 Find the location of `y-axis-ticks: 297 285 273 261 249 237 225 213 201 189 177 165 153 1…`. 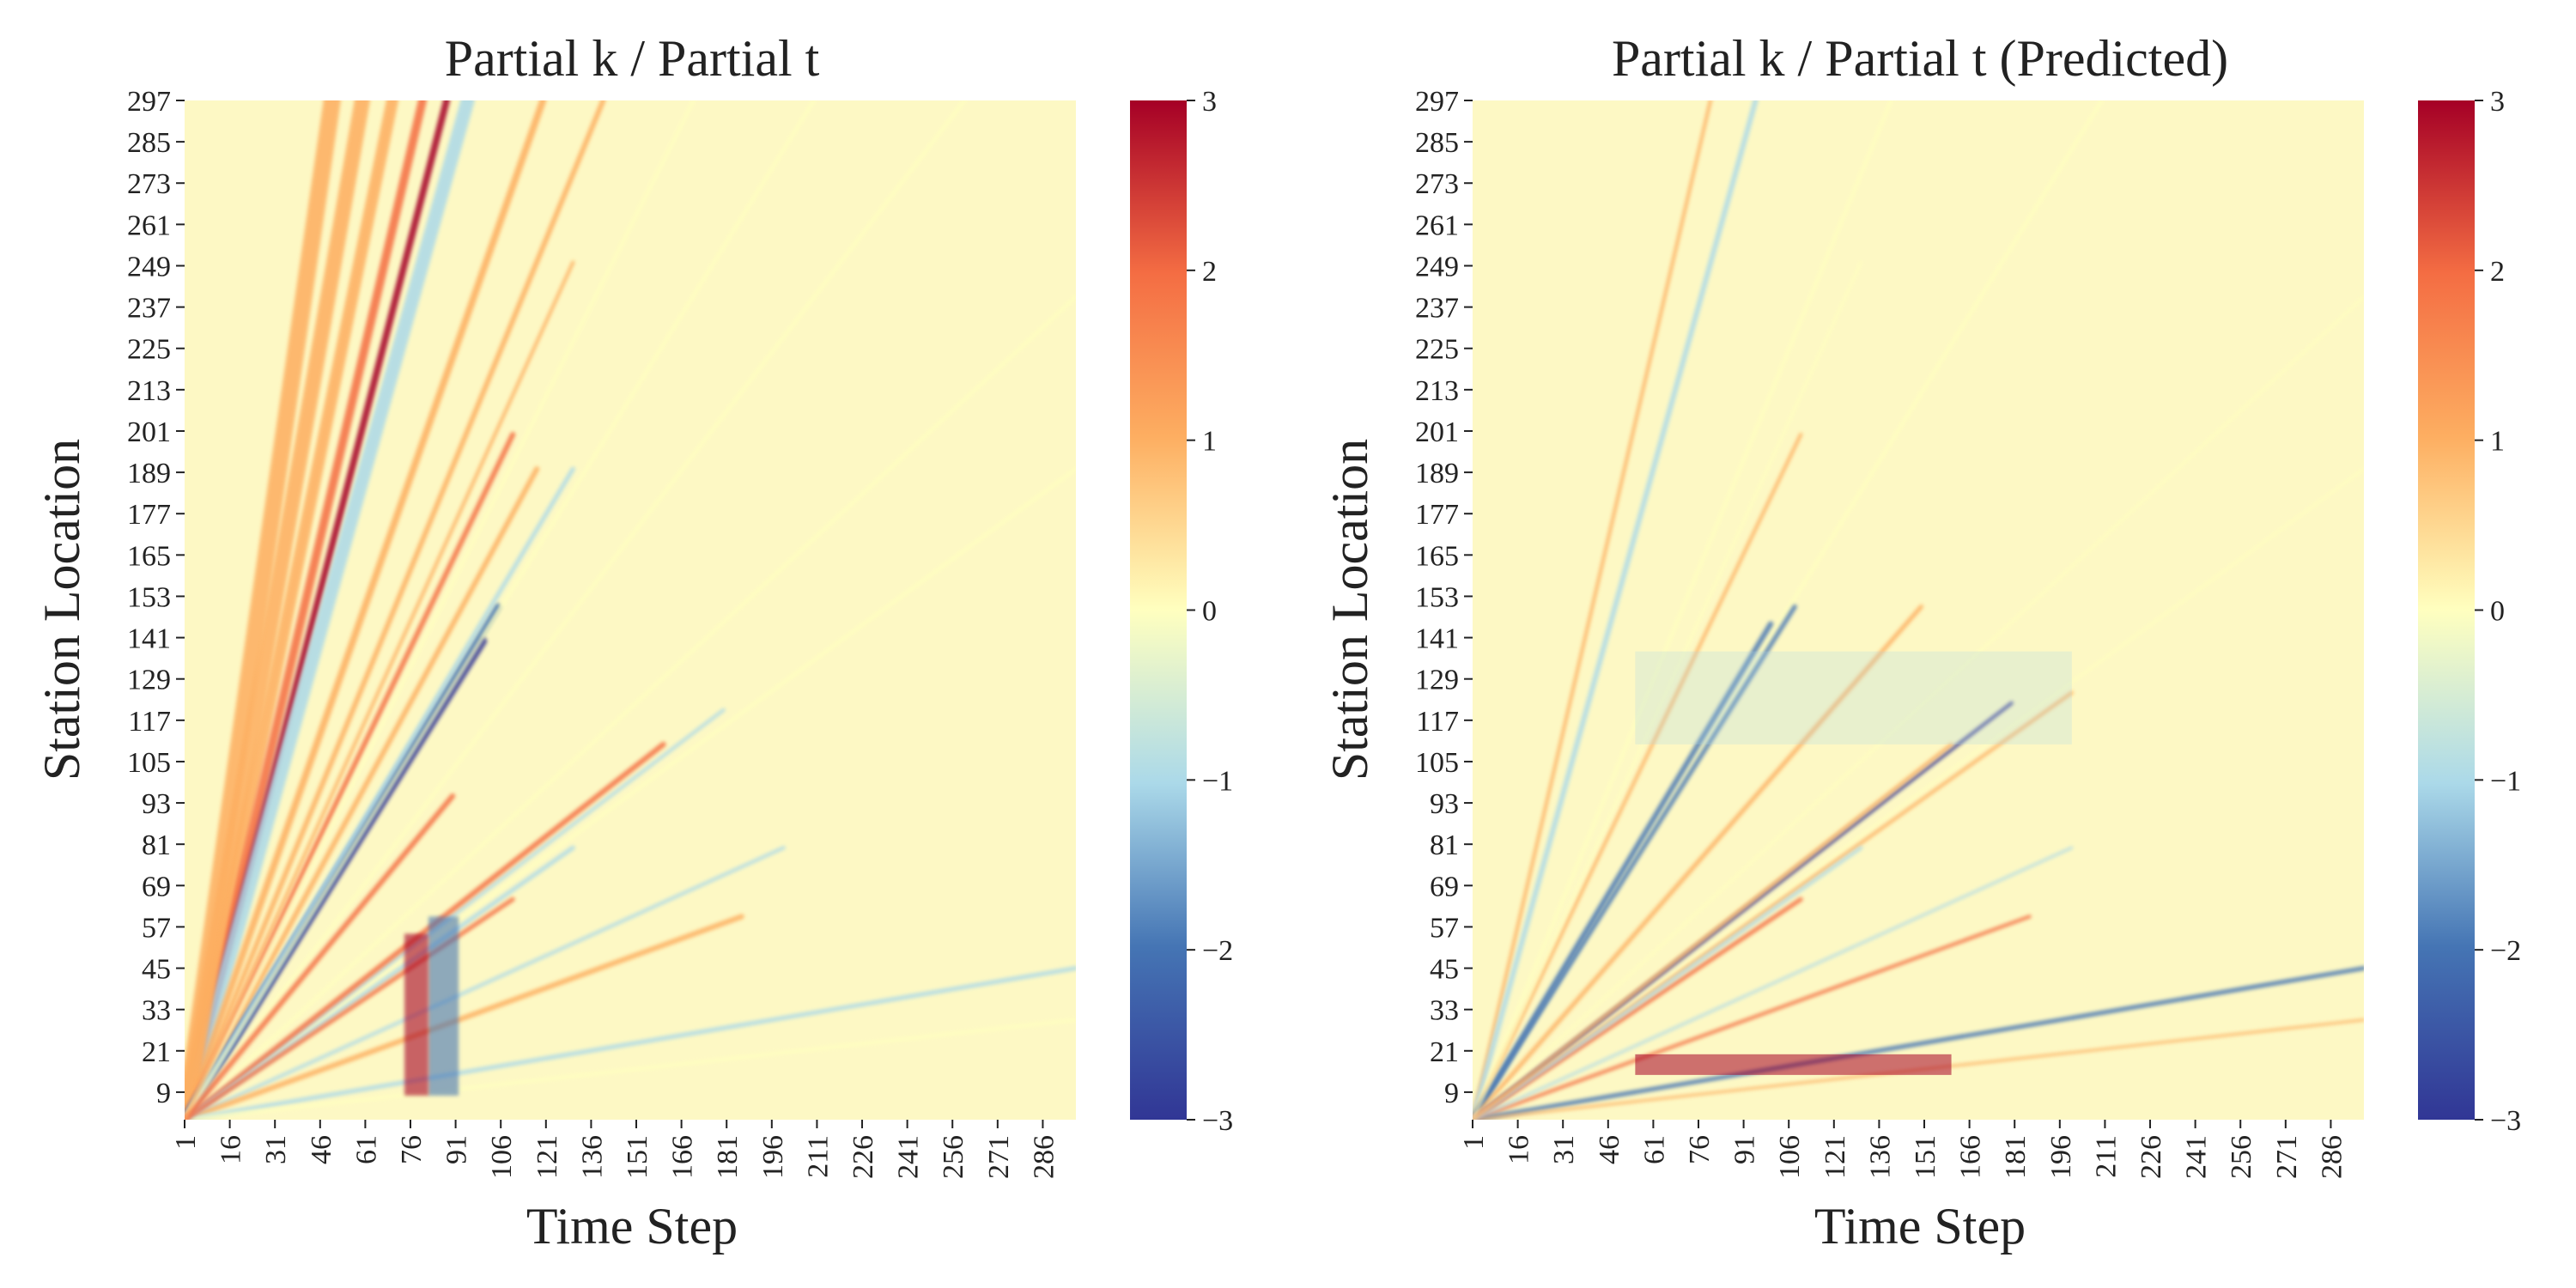

y-axis-ticks: 297 285 273 261 249 237 225 213 201 189 177 165 153 1… is located at coordinates (1444, 597).